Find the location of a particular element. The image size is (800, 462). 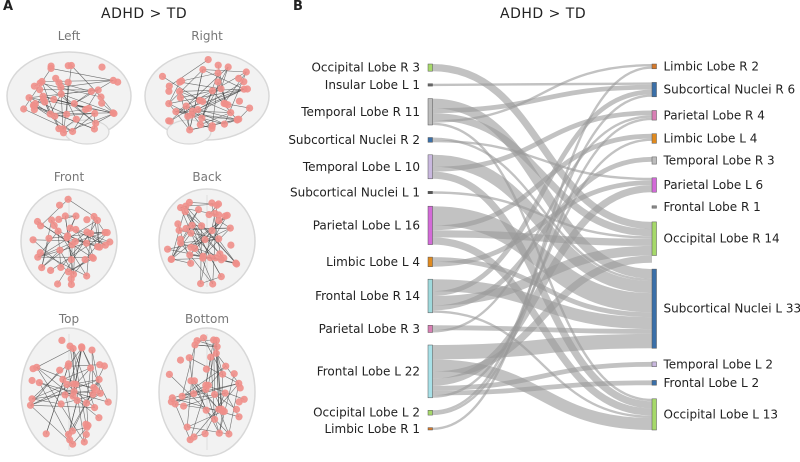

sankey-node-label-left: Occipital Lobe L 2 is located at coordinates (366, 413).